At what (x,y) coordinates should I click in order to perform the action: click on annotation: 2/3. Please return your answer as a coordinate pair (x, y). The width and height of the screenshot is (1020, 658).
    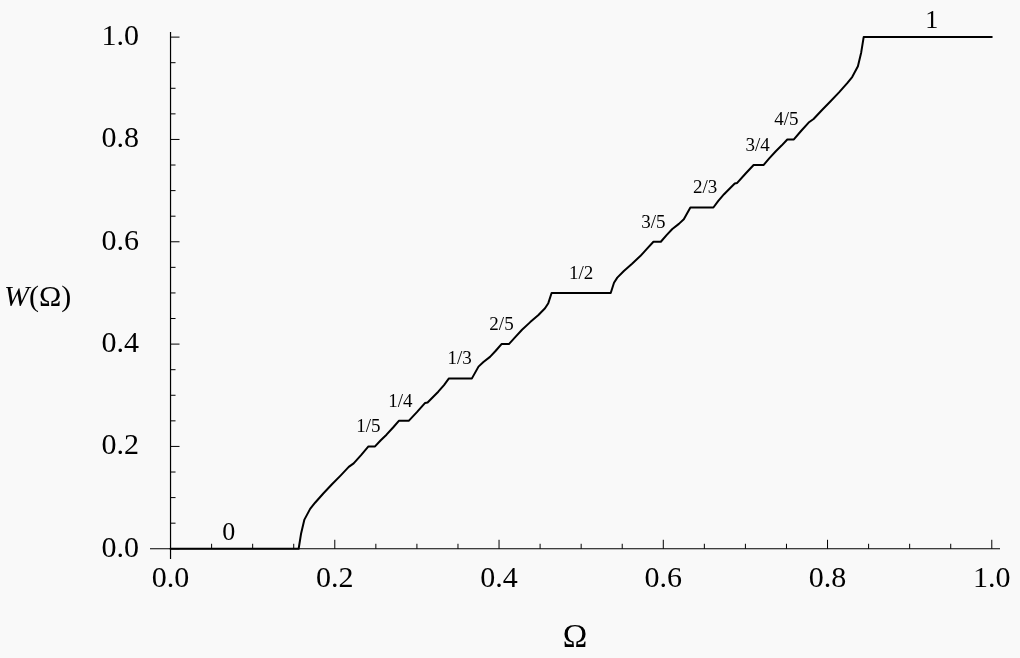
    Looking at the image, I should click on (705, 187).